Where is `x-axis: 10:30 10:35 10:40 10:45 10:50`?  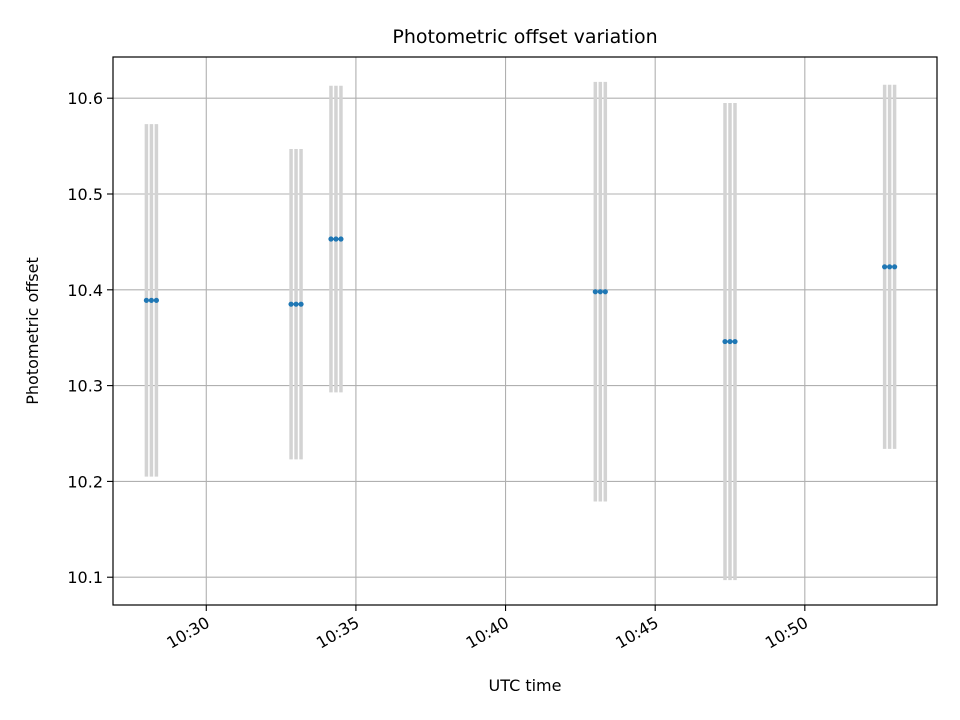 x-axis: 10:30 10:35 10:40 10:45 10:50 is located at coordinates (487, 628).